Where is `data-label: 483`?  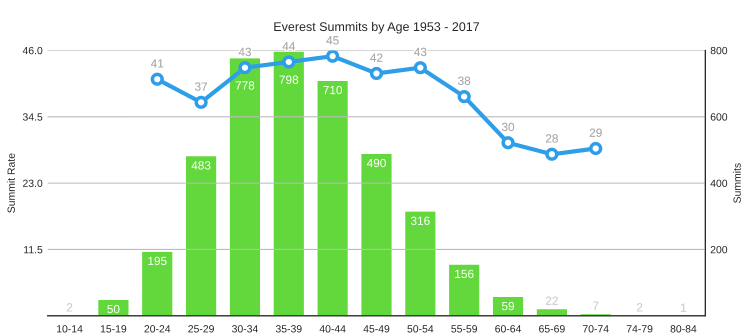 data-label: 483 is located at coordinates (201, 165).